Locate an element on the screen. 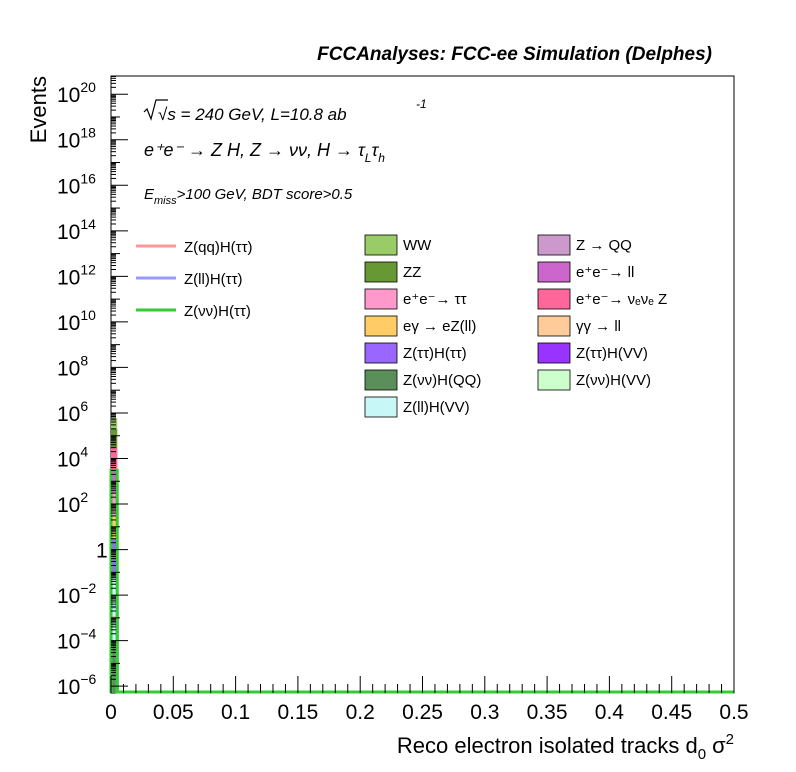 Image resolution: width=796 pixels, height=772 pixels. y-tick-label: 10⁻⁶ is located at coordinates (77, 685).